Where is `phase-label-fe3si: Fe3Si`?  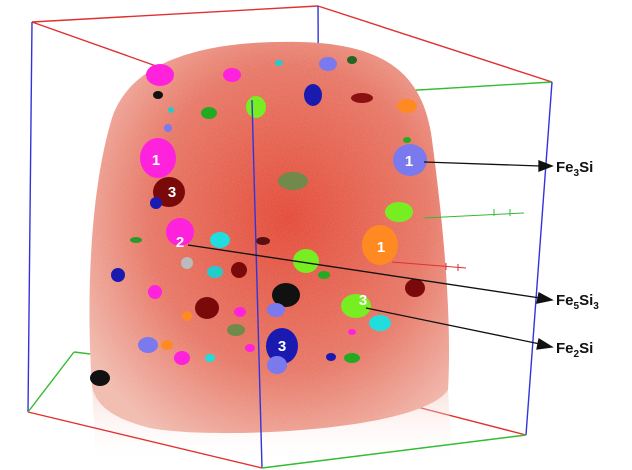 phase-label-fe3si: Fe3Si is located at coordinates (574, 169).